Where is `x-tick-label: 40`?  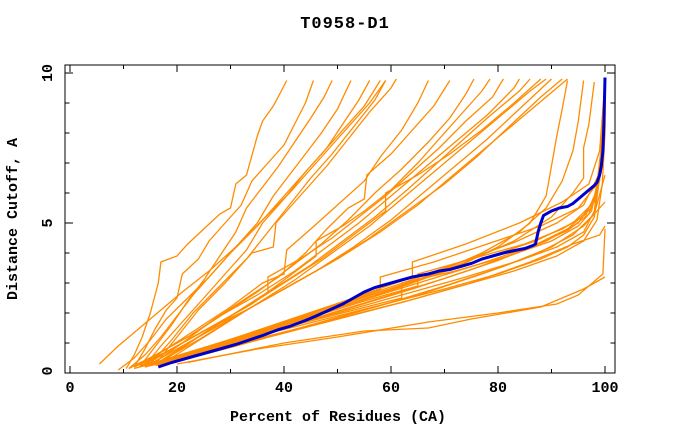
x-tick-label: 40 is located at coordinates (284, 388).